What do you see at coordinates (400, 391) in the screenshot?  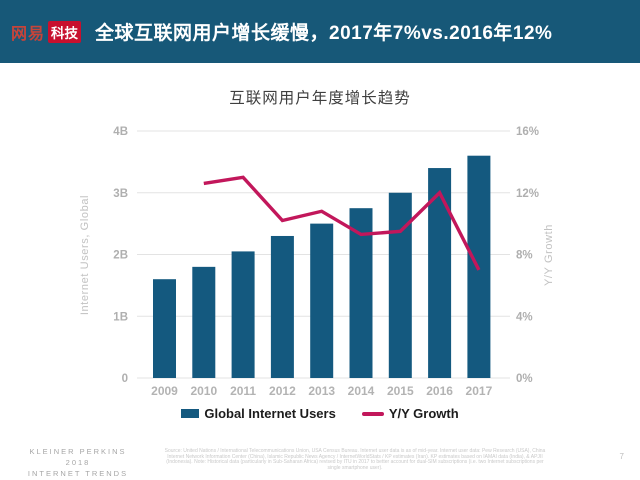 I see `x-axis-label: 2015` at bounding box center [400, 391].